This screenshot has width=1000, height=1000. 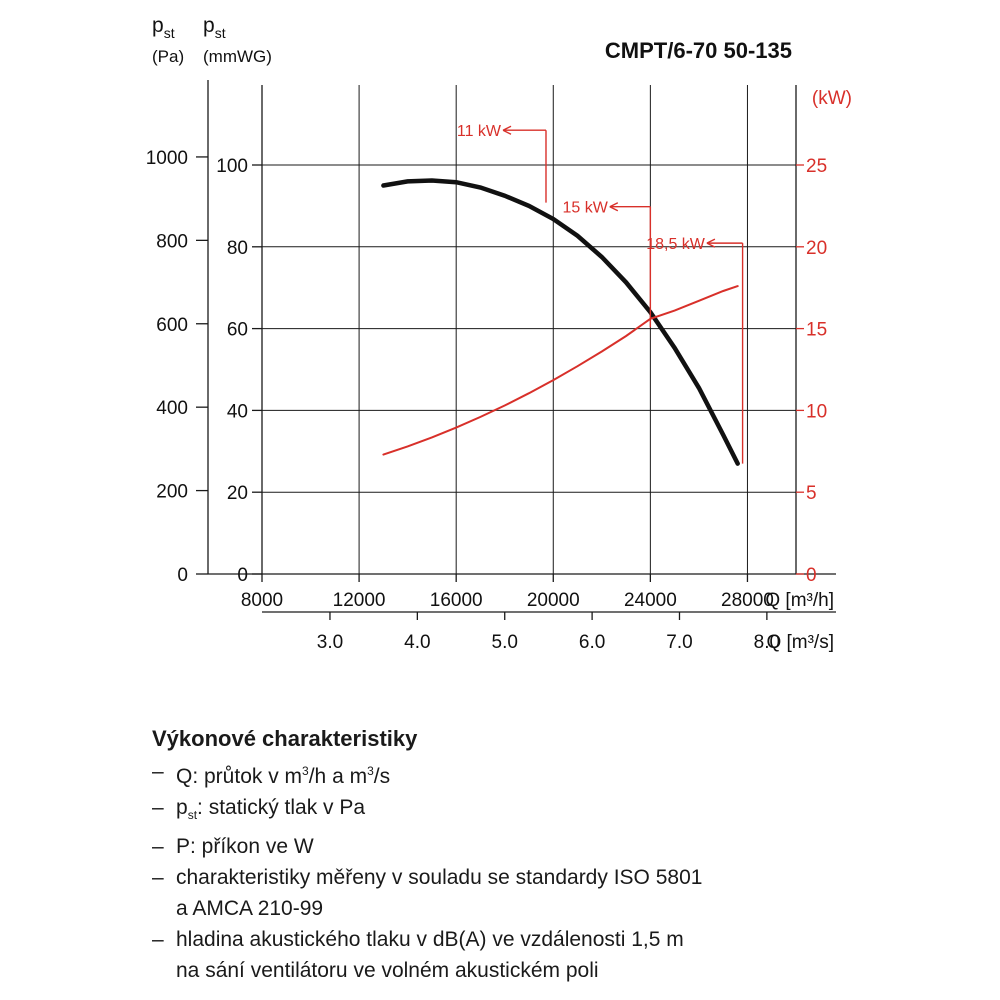 What do you see at coordinates (239, 776) in the screenshot?
I see `legend-flow-text: Q: průtok v m` at bounding box center [239, 776].